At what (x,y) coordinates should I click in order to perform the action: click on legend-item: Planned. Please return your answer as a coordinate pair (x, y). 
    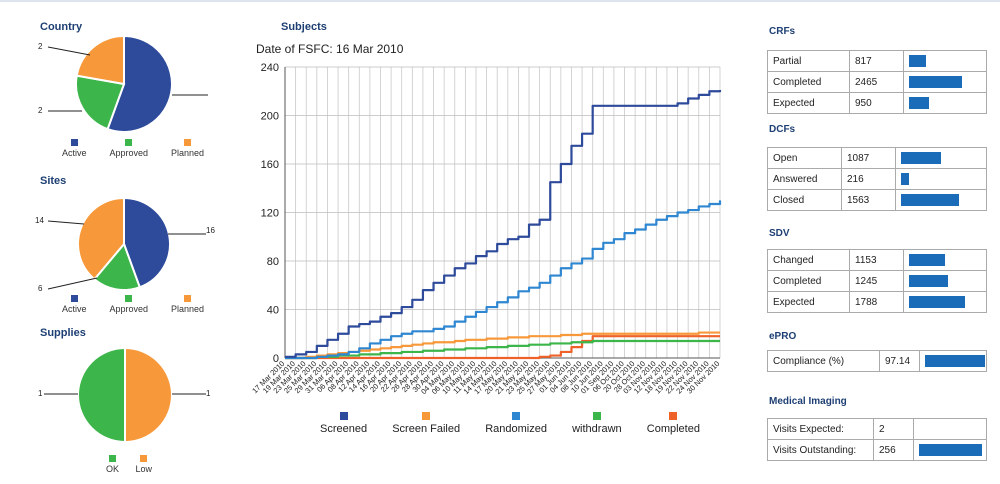
    Looking at the image, I should click on (187, 148).